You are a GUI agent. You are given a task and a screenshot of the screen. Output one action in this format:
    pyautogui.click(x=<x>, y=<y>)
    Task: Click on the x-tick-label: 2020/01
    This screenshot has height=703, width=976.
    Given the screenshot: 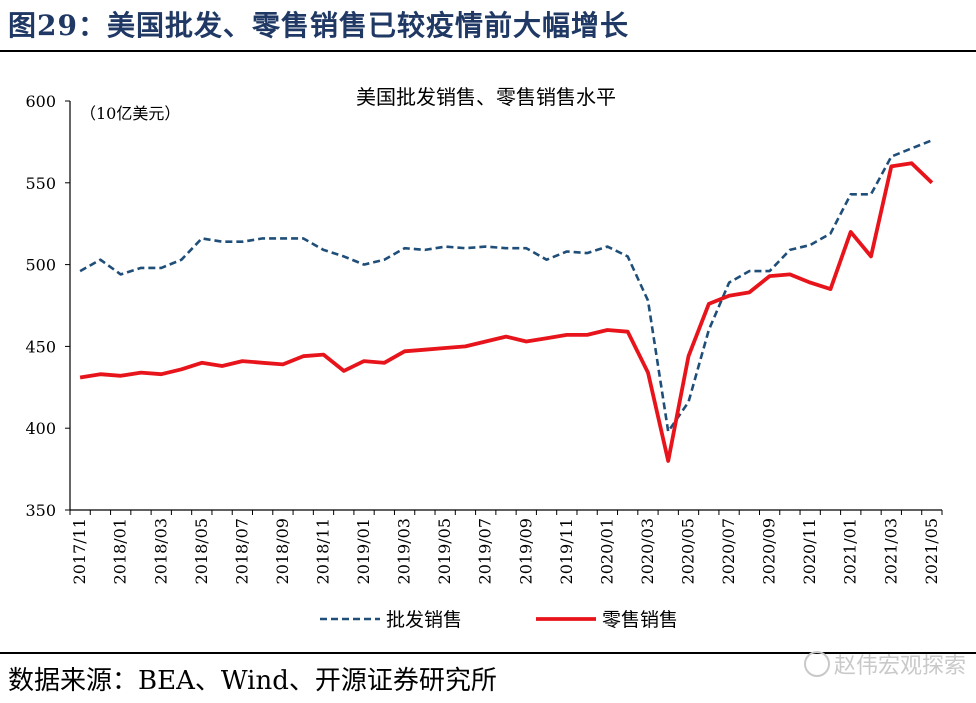 What is the action you would take?
    pyautogui.click(x=606, y=551)
    